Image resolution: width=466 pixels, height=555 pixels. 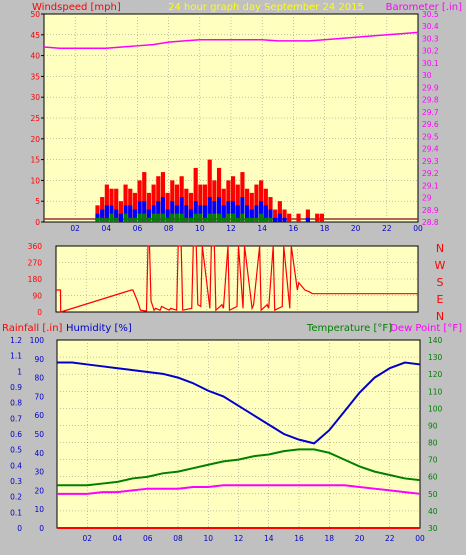 I want to click on barometer-tick-label: 29.2, so click(x=430, y=173).